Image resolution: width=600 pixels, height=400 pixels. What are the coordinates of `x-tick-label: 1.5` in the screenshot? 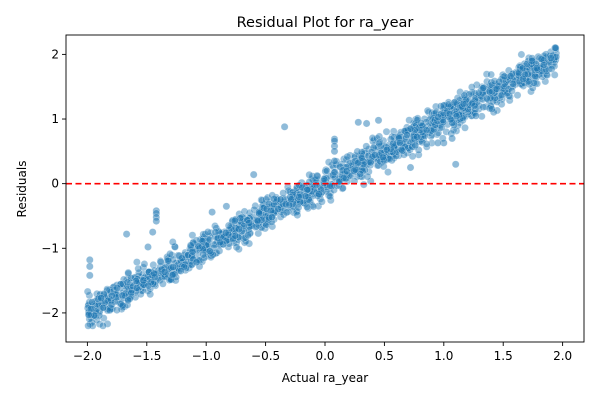 It's located at (503, 356).